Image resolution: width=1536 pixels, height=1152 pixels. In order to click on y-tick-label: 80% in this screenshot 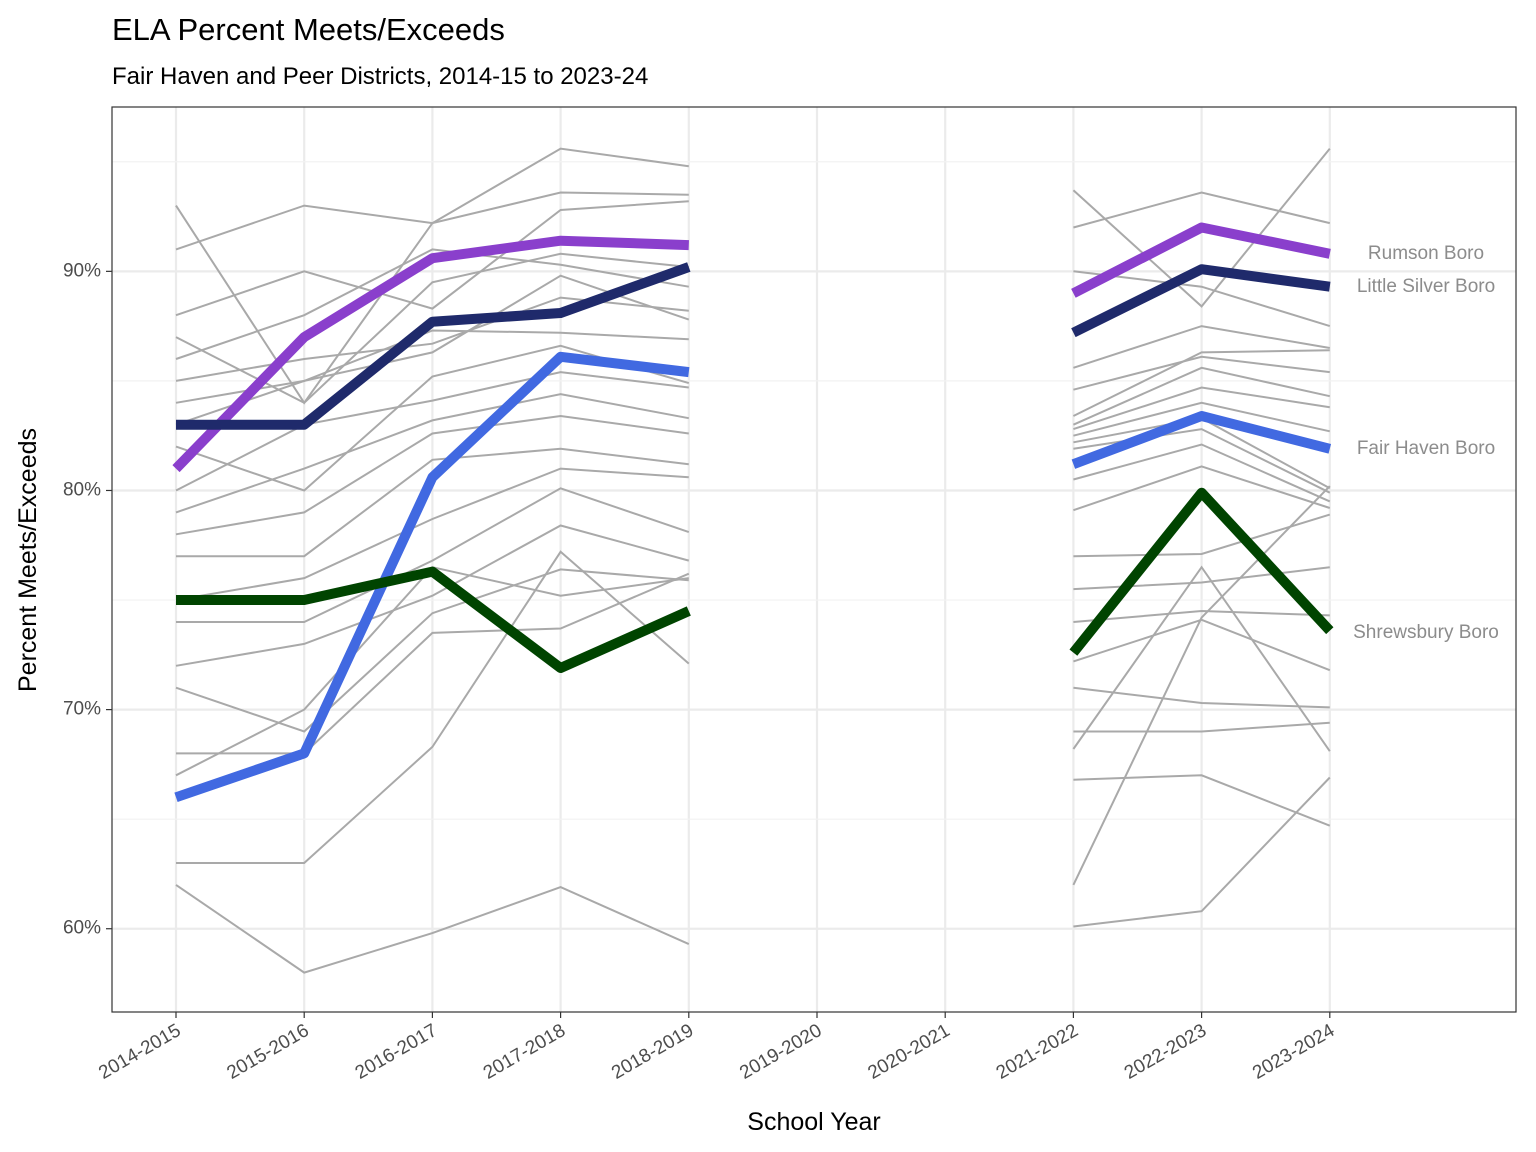, I will do `click(82, 489)`.